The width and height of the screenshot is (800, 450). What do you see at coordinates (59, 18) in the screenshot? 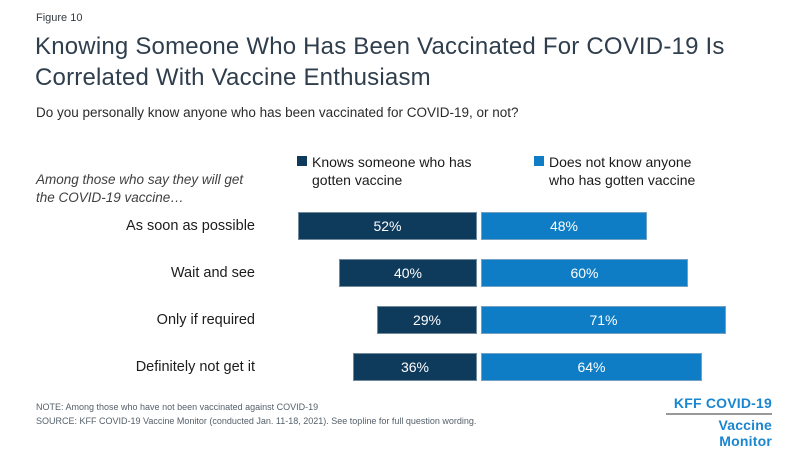
I see `figure-number-label: Figure 10` at bounding box center [59, 18].